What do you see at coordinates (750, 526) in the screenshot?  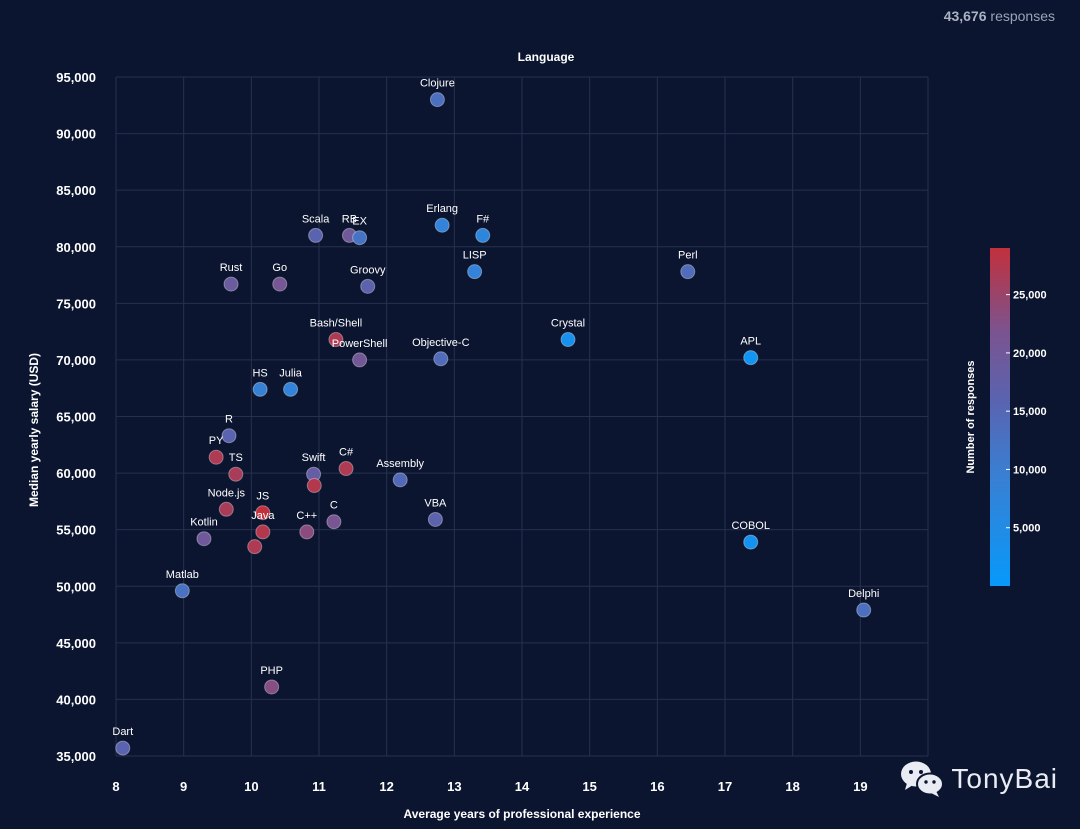 I see `point-label: COBOL` at bounding box center [750, 526].